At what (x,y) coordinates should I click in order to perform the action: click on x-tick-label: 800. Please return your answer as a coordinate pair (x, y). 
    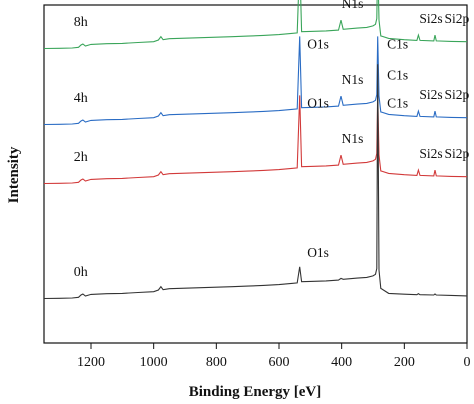
    Looking at the image, I should click on (216, 362).